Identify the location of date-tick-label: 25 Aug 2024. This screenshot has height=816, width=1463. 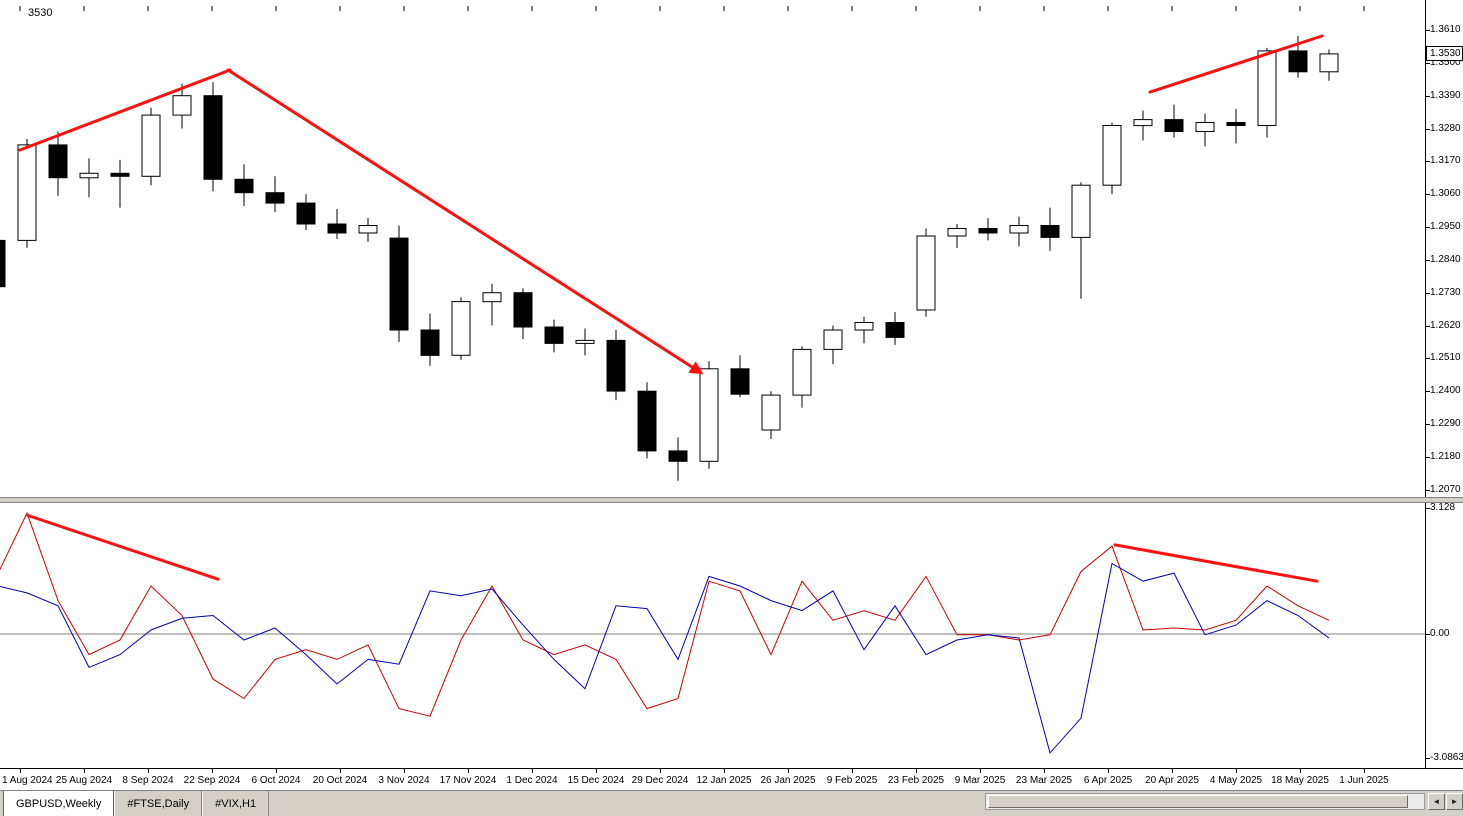
(84, 780).